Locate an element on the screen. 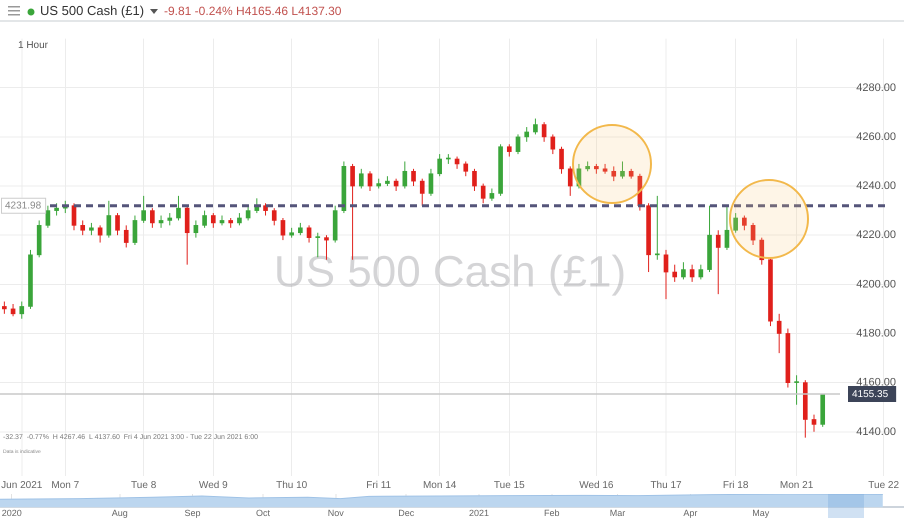 The height and width of the screenshot is (520, 904). y-tick-label: 4200.00 is located at coordinates (876, 284).